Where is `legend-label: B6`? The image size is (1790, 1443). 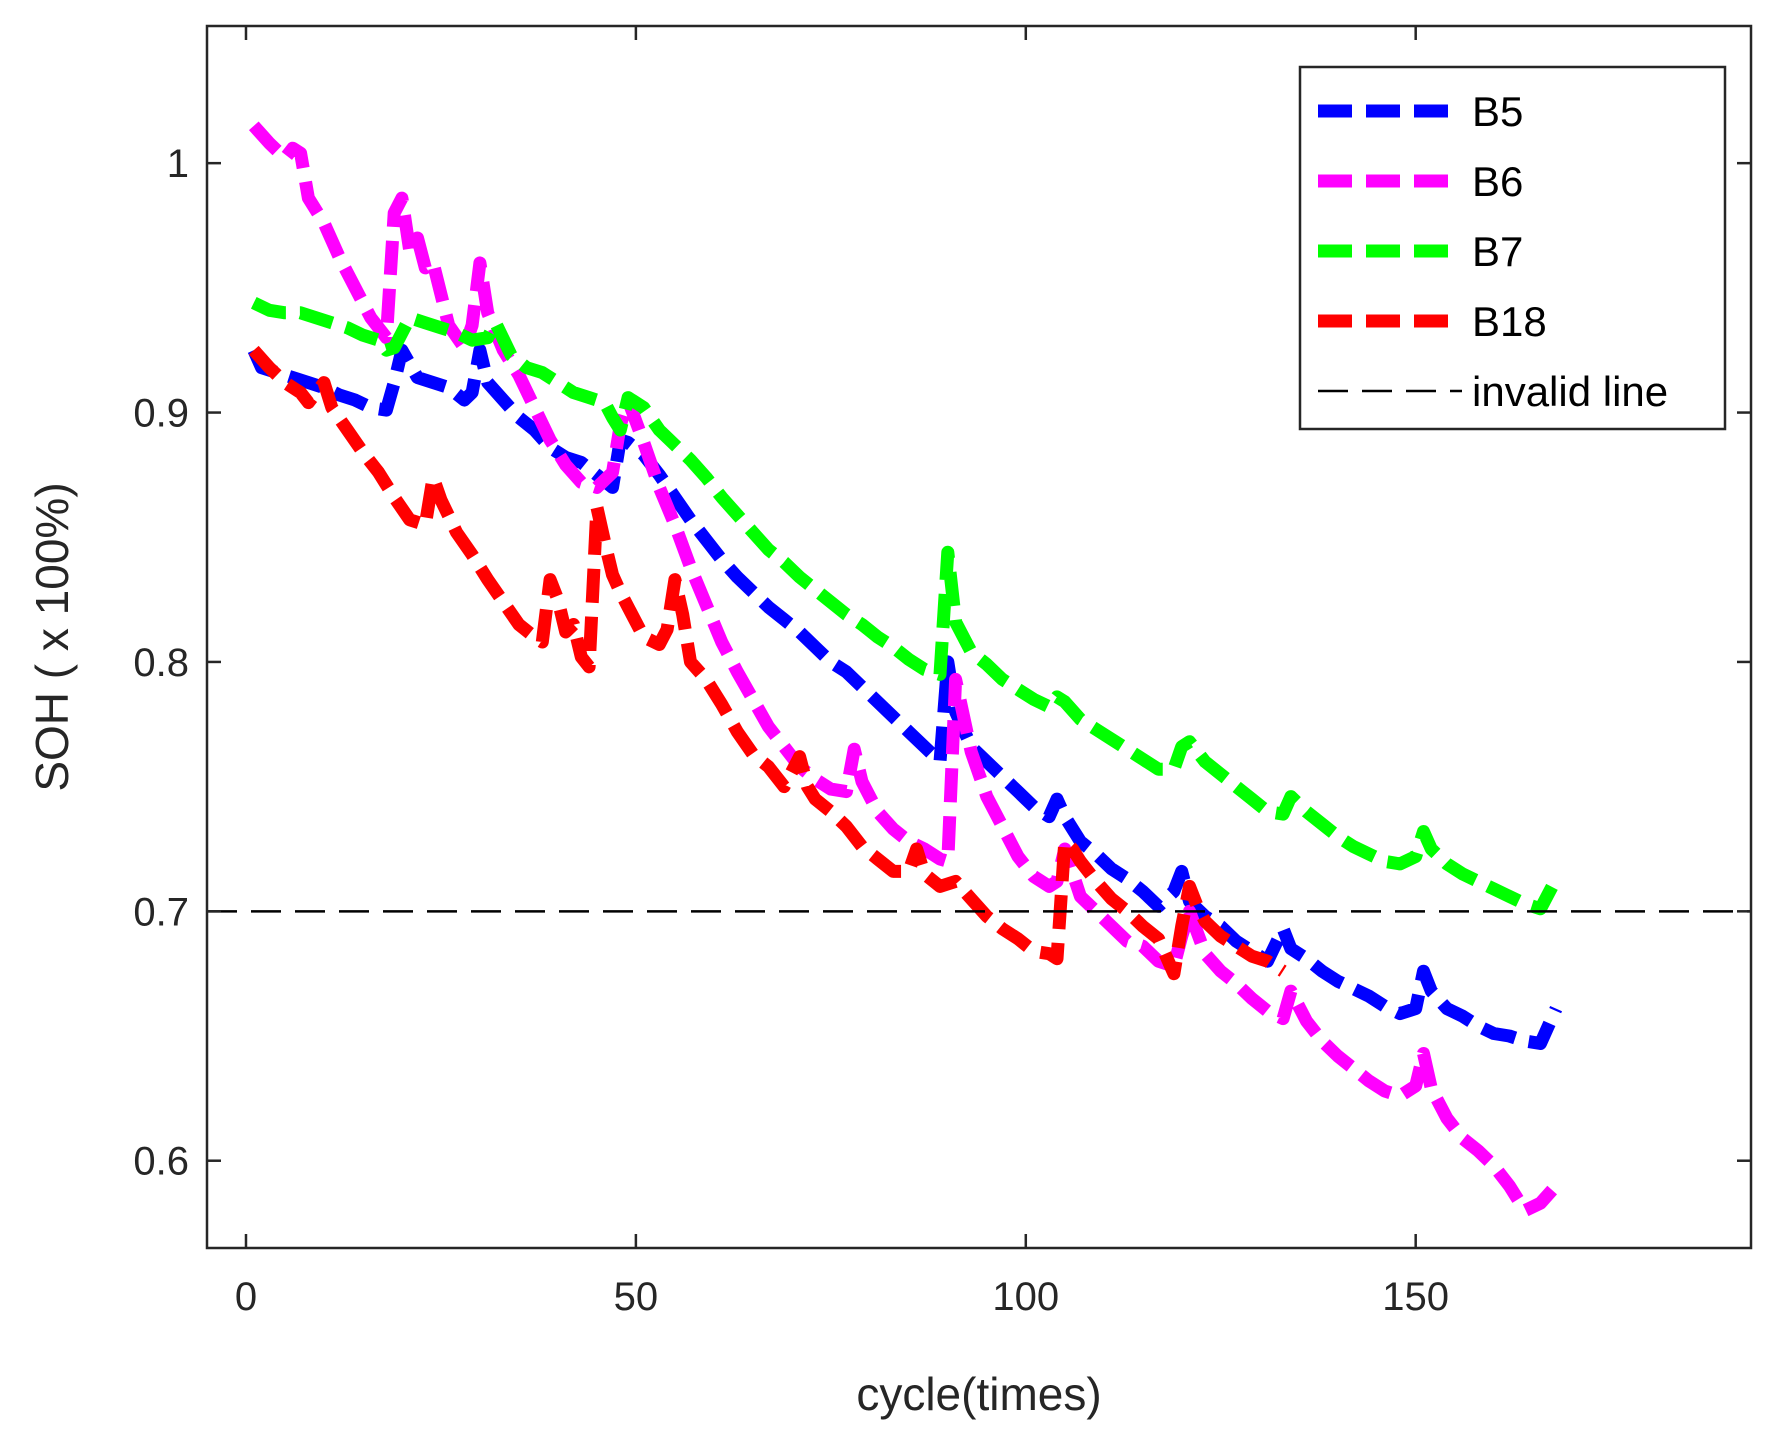
legend-label: B6 is located at coordinates (1497, 181).